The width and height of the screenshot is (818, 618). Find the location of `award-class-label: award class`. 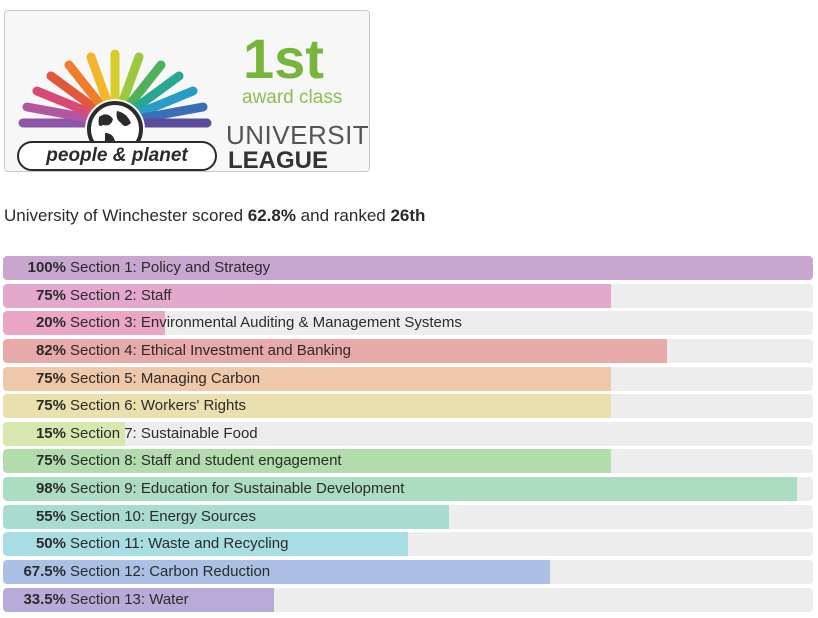

award-class-label: award class is located at coordinates (292, 97).